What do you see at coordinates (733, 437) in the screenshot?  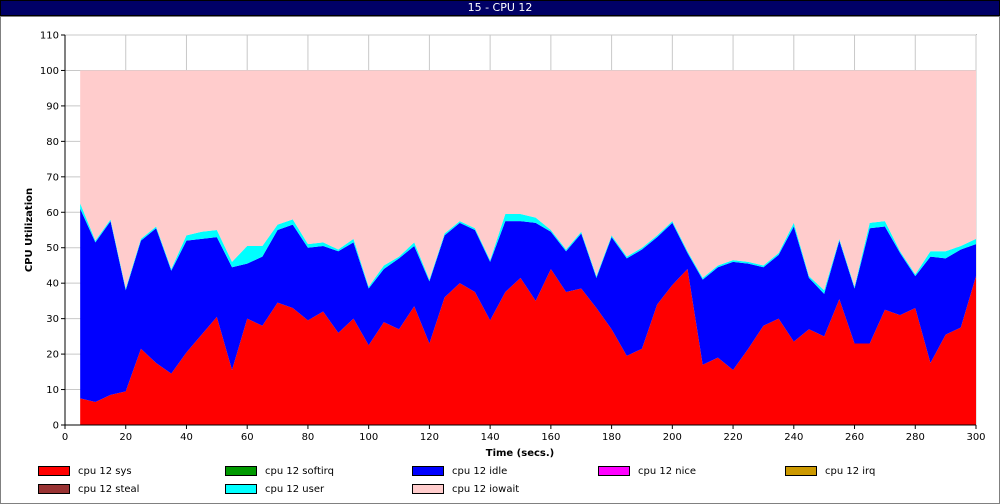 I see `x-tick-label: 220` at bounding box center [733, 437].